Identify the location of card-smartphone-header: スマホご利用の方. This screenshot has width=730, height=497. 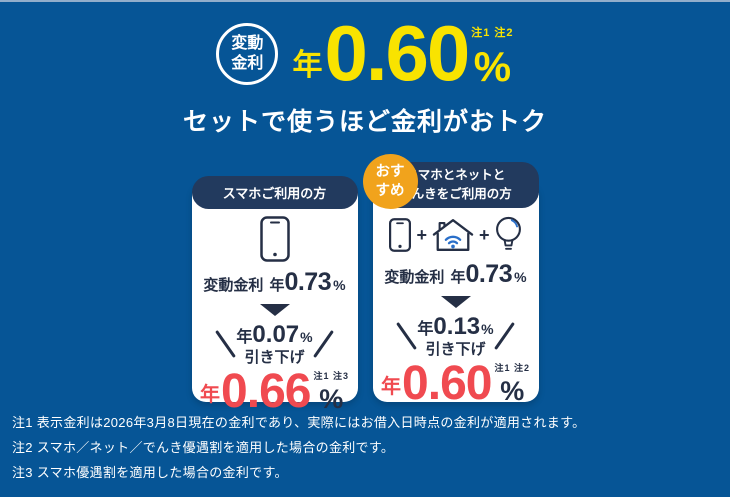
(274, 192).